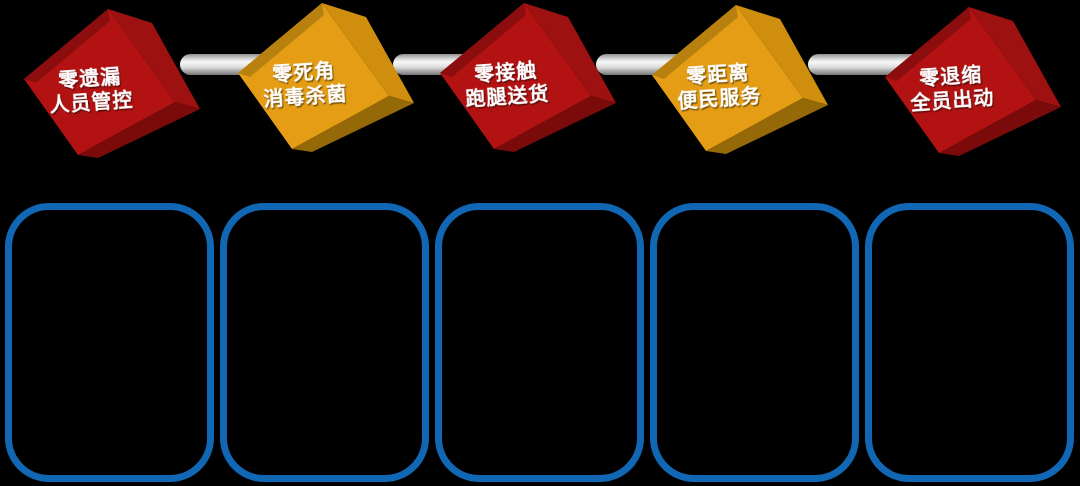  Describe the element at coordinates (505, 72) in the screenshot. I see `cube-label-line1: 零接触` at that location.